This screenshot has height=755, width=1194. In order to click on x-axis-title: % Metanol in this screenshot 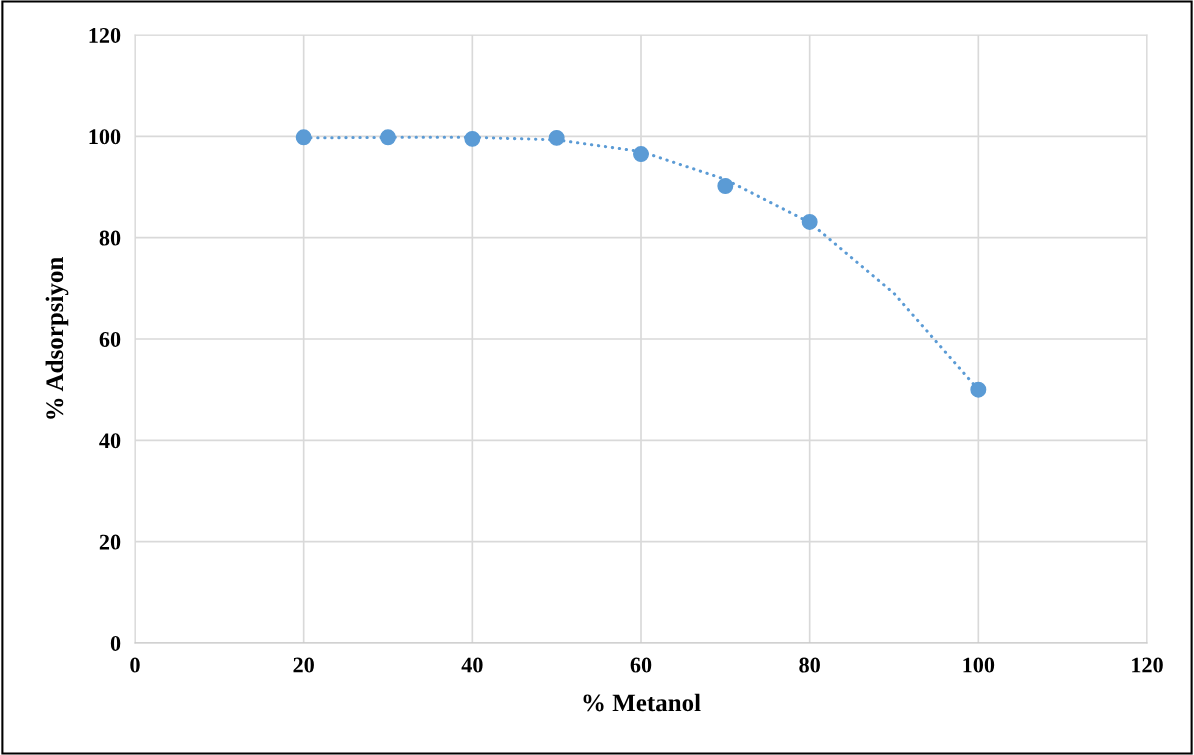, I will do `click(642, 702)`.